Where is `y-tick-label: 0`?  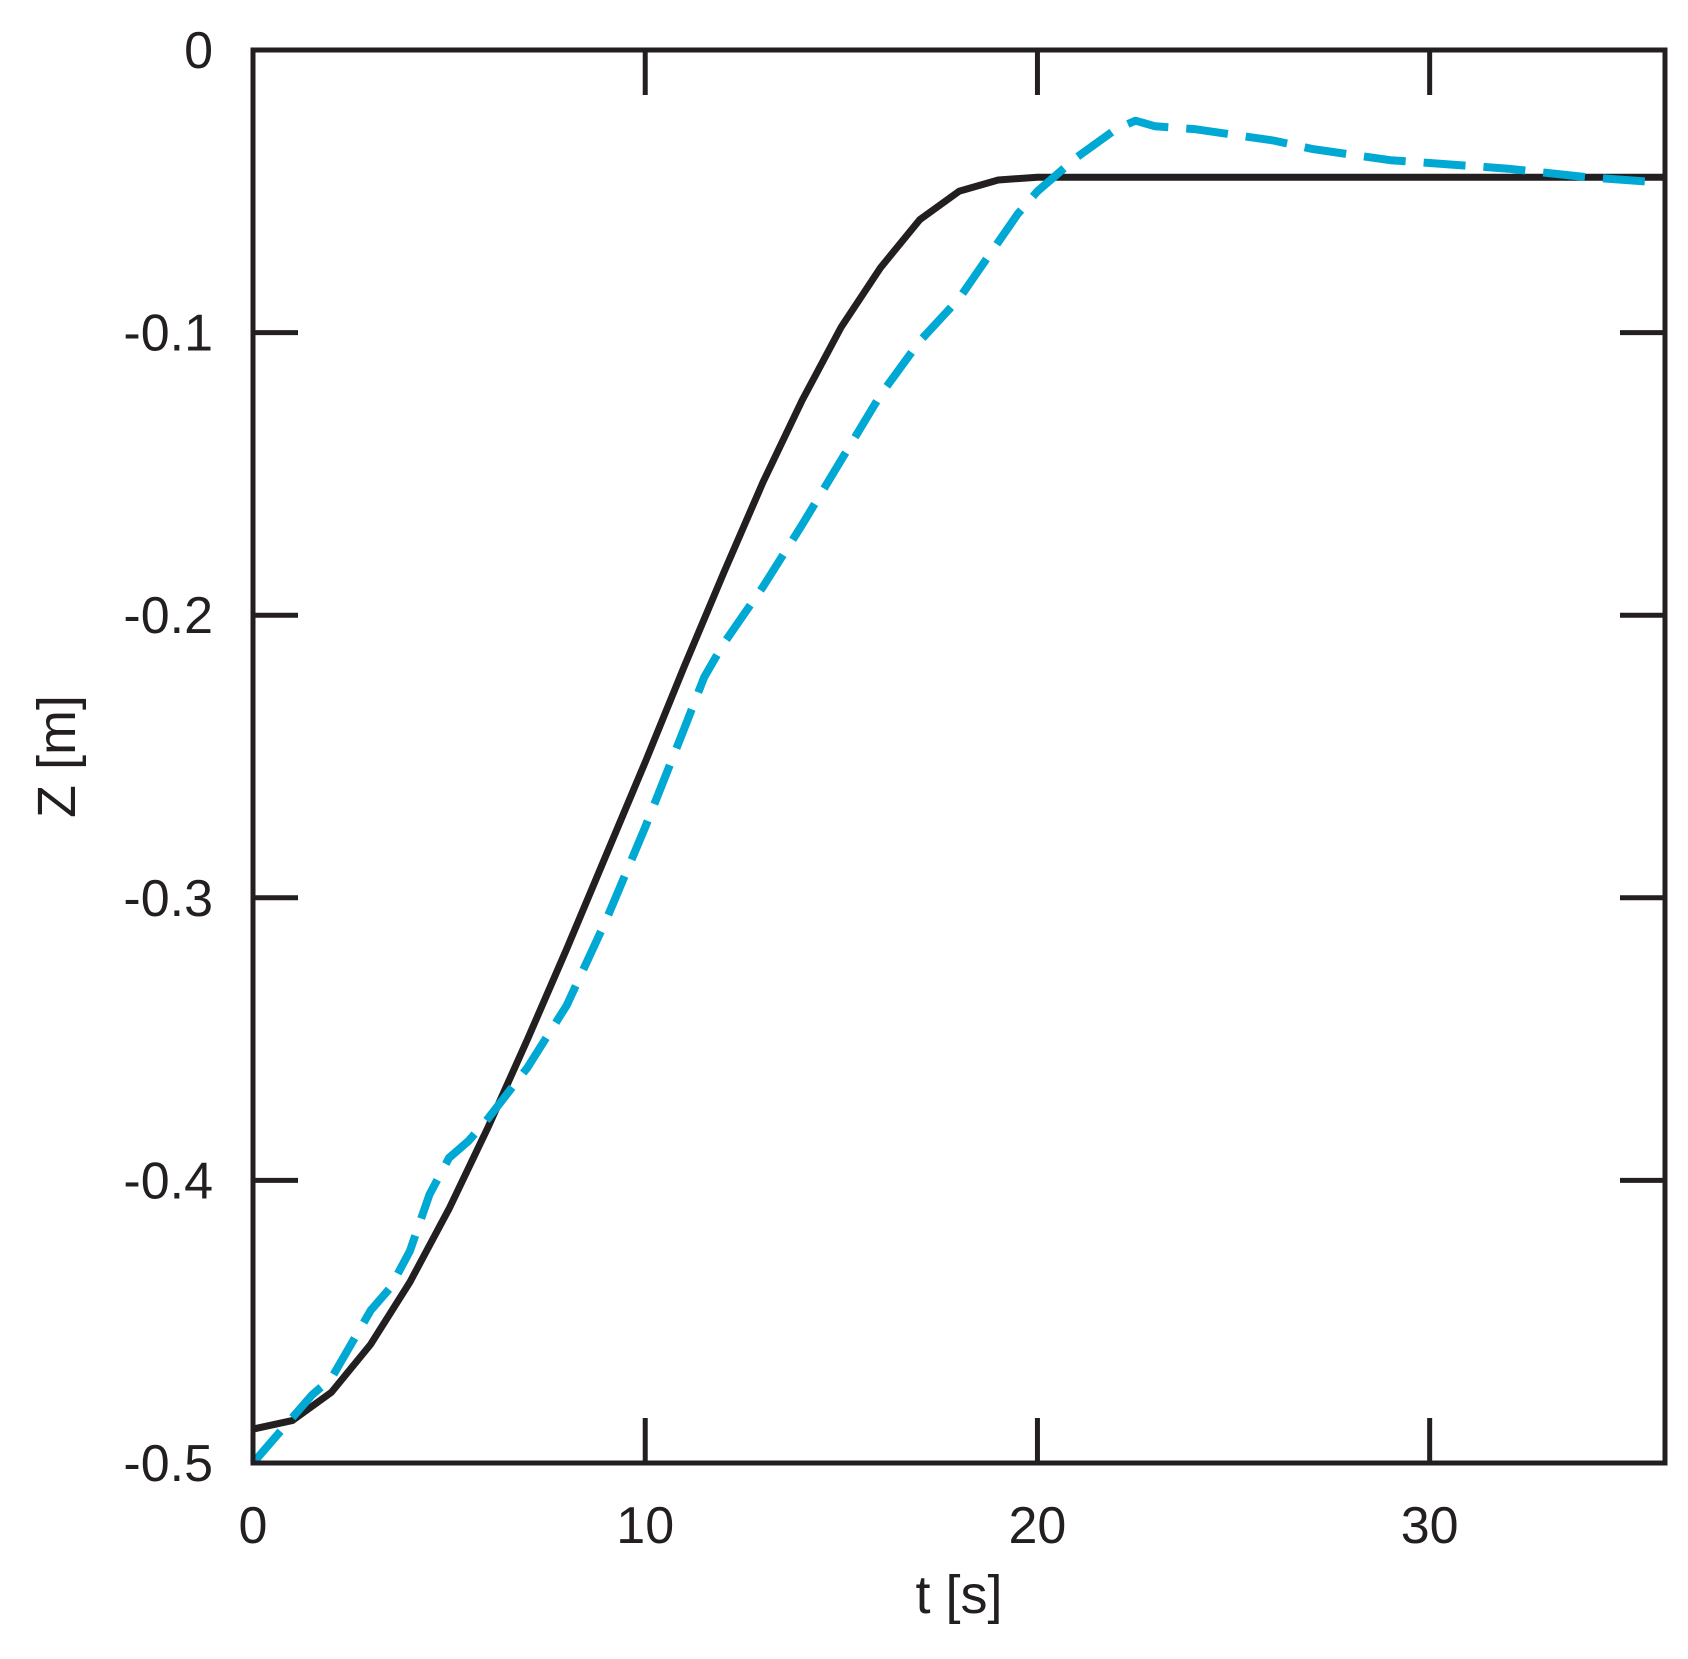 y-tick-label: 0 is located at coordinates (198, 51).